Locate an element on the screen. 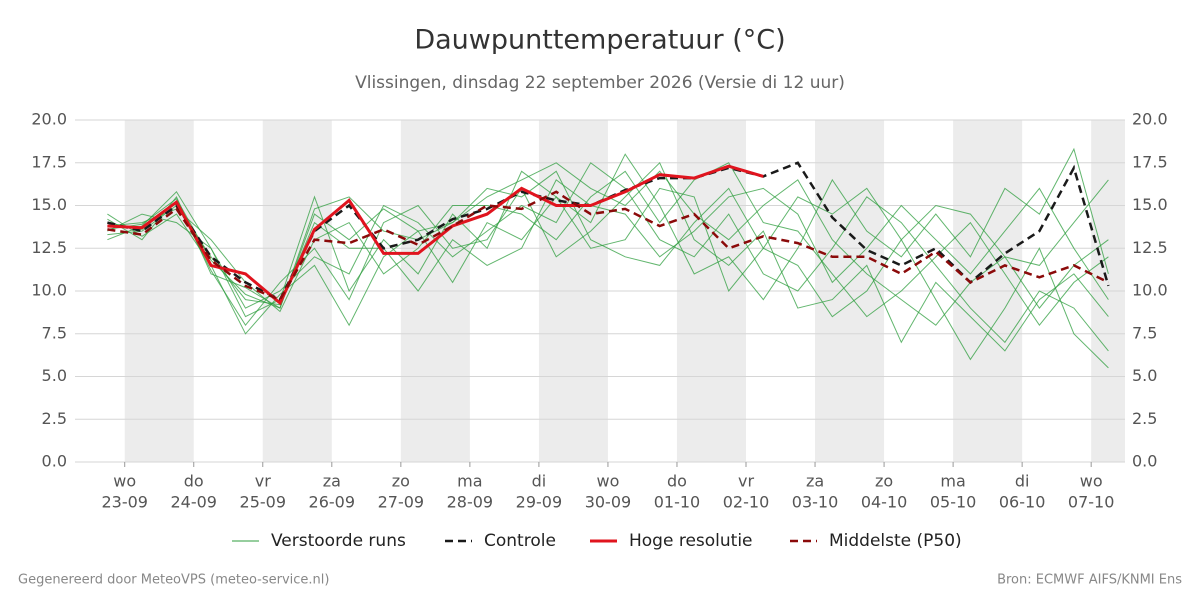  y2-tick-label: 17.5 is located at coordinates (1150, 161).